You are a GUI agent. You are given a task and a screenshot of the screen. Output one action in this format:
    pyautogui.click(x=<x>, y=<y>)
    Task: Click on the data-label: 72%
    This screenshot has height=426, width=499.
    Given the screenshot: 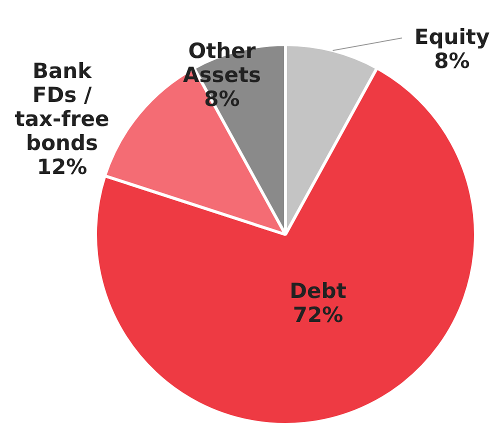 What is the action you would take?
    pyautogui.click(x=318, y=314)
    